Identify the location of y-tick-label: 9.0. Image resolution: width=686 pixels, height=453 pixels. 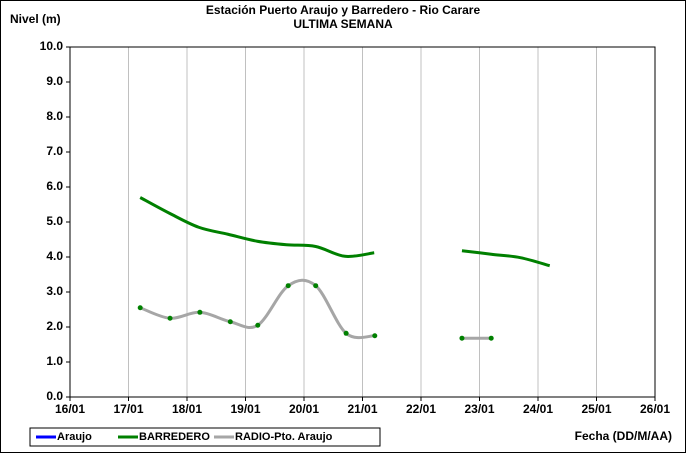
(54, 81).